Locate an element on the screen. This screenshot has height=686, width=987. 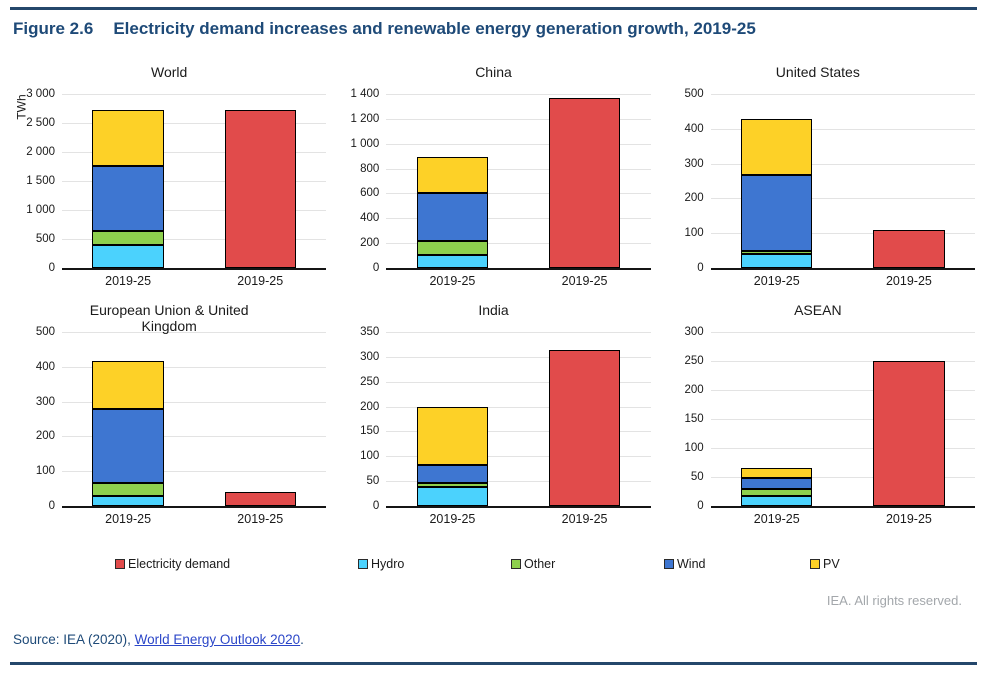
legend-item-other: Other is located at coordinates (533, 564).